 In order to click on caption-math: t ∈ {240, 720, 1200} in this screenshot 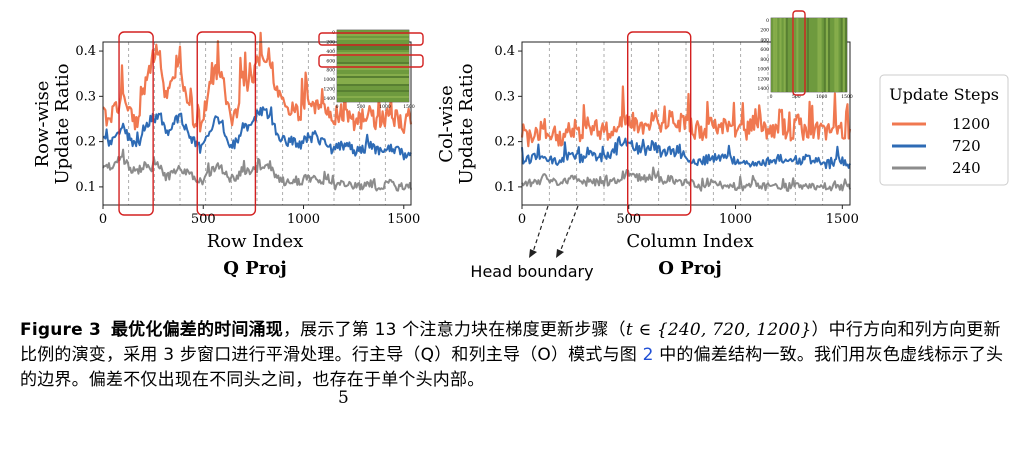, I will do `click(718, 330)`.